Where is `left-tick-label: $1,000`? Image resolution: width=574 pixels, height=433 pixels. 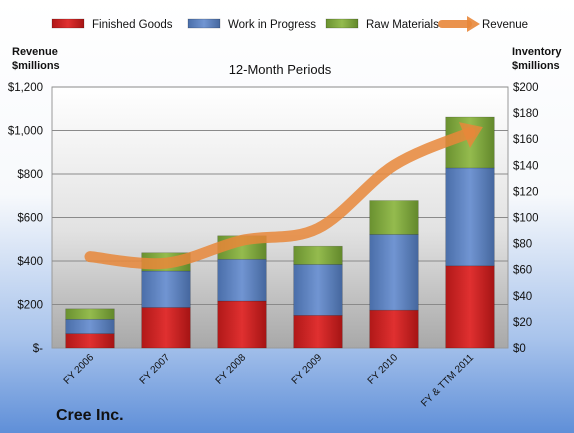 left-tick-label: $1,000 is located at coordinates (25, 132).